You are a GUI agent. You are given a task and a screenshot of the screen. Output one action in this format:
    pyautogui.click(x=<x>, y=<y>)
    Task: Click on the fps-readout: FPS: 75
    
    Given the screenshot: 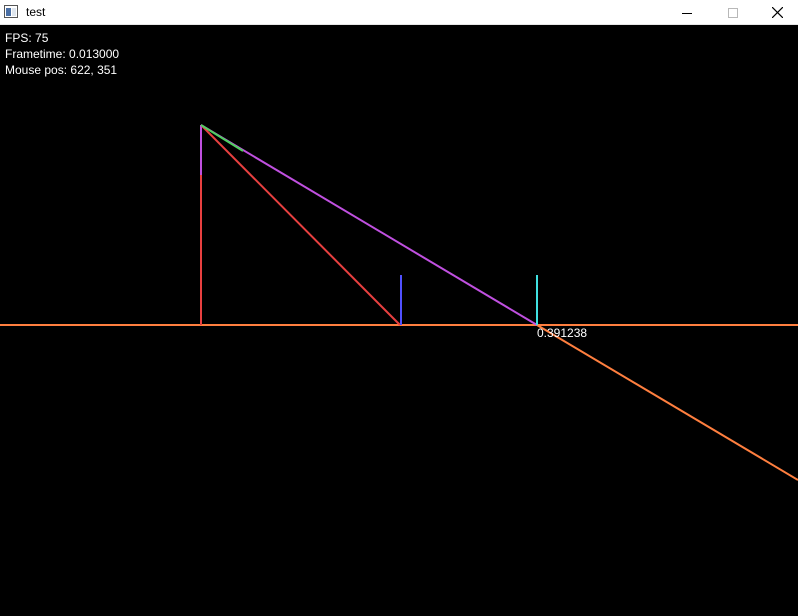 What is the action you would take?
    pyautogui.click(x=26, y=38)
    